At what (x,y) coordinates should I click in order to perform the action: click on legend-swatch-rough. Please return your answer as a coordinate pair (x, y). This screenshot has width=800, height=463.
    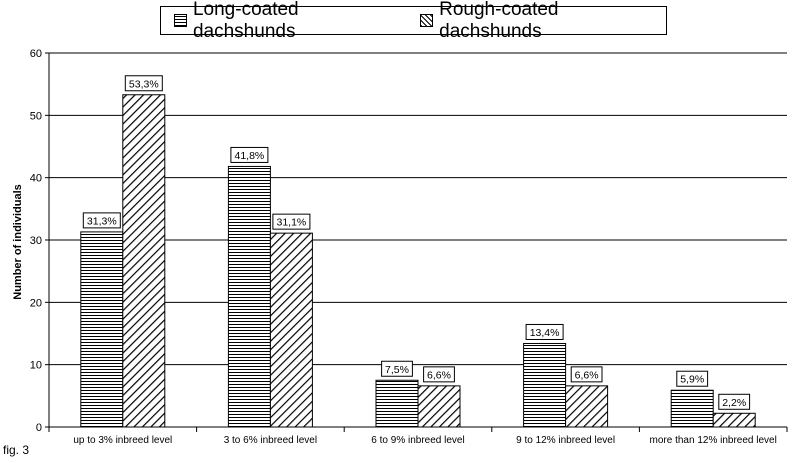
    Looking at the image, I should click on (427, 20).